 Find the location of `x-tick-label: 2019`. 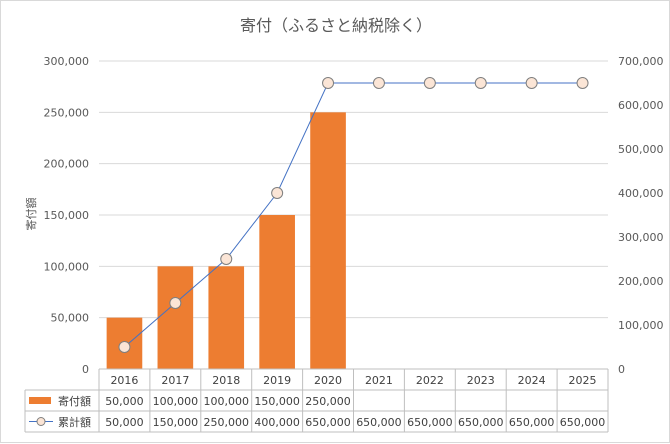

x-tick-label: 2019 is located at coordinates (277, 380).